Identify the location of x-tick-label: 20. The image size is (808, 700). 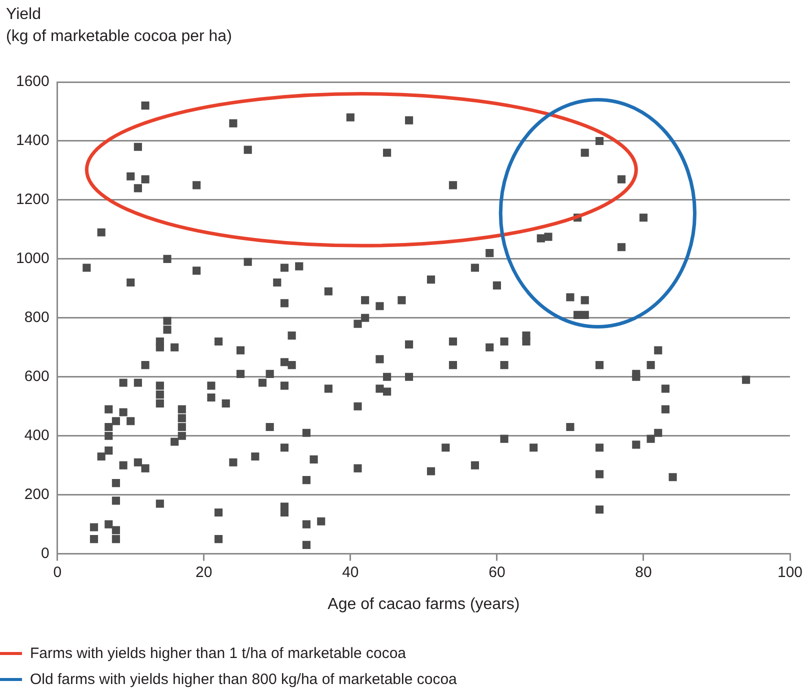
(204, 572).